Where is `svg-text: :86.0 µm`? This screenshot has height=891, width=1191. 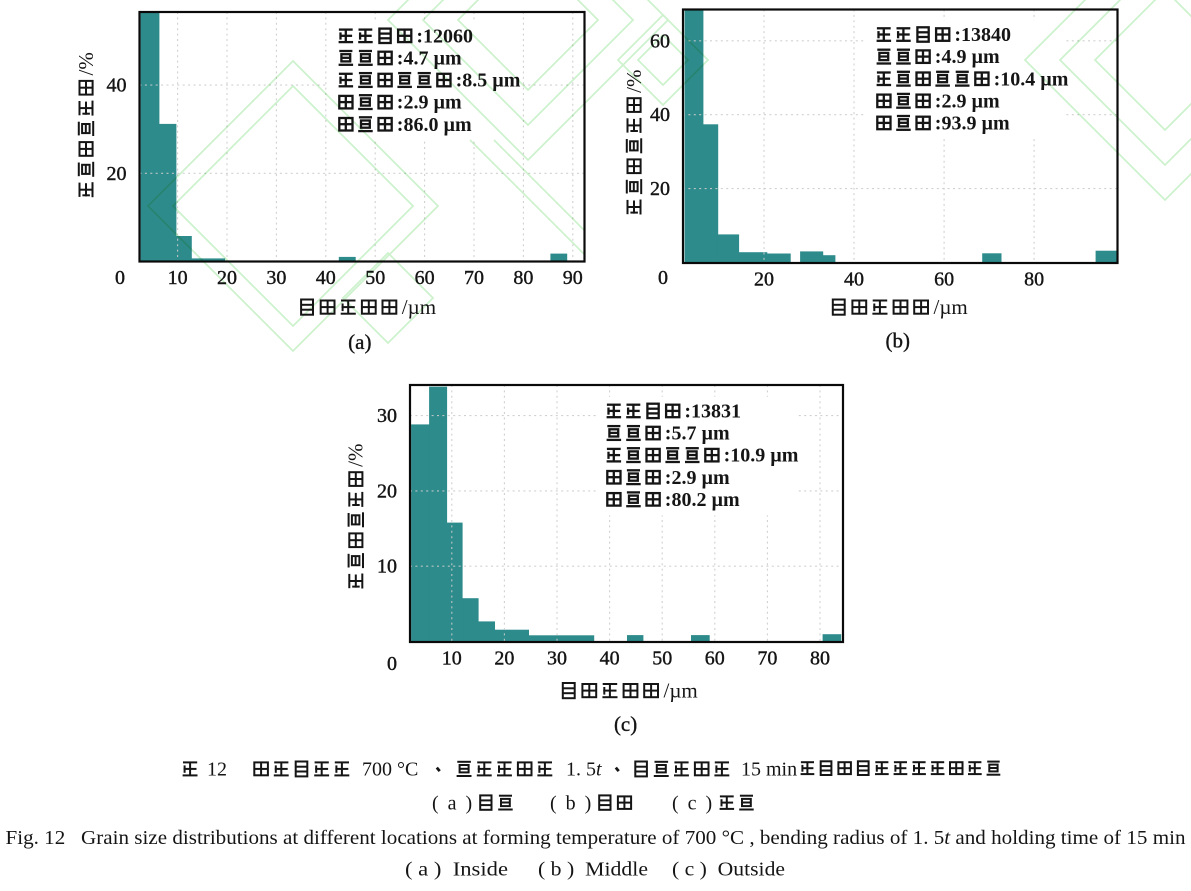
svg-text: :86.0 µm is located at coordinates (434, 125).